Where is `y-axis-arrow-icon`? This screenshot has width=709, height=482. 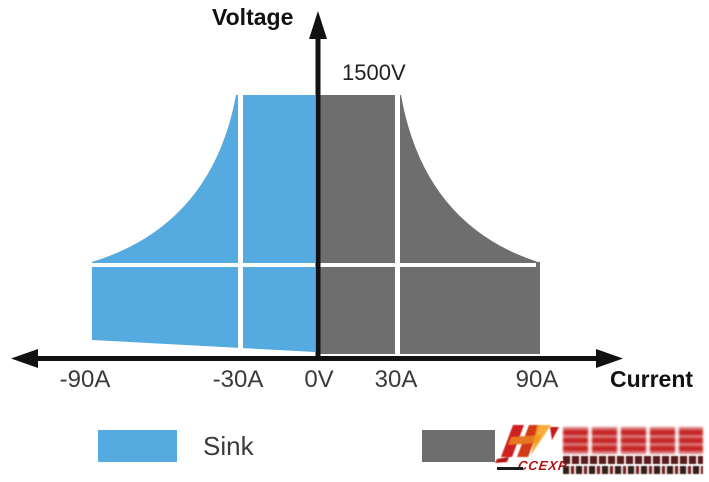 y-axis-arrow-icon is located at coordinates (318, 25).